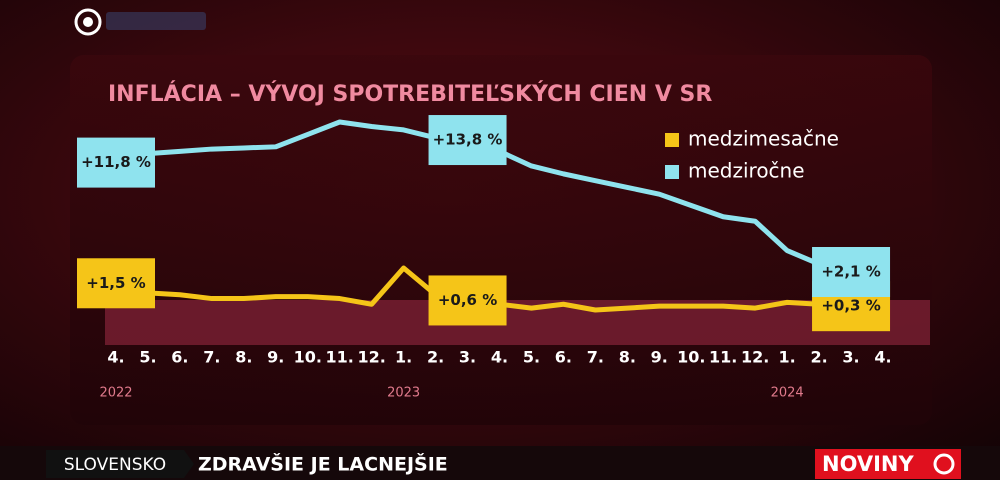  Describe the element at coordinates (787, 393) in the screenshot. I see `year-label: 2024` at that location.